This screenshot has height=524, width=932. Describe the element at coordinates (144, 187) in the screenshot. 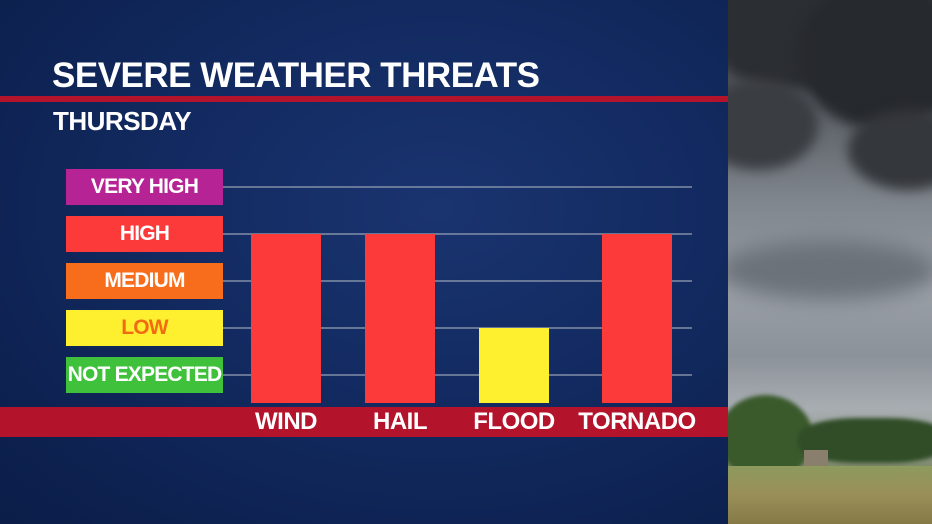

I see `legend-very-high: VERY HIGH` at that location.